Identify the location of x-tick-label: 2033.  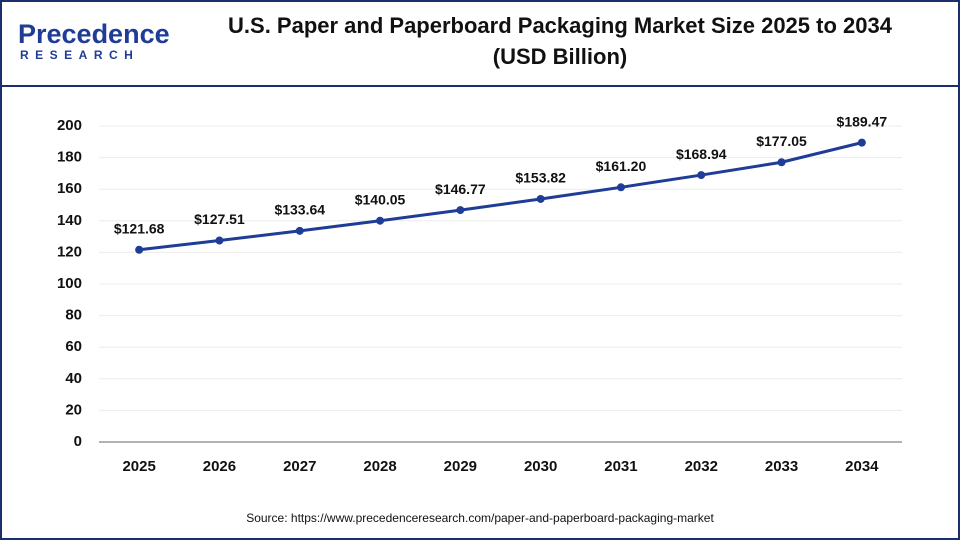
(781, 466).